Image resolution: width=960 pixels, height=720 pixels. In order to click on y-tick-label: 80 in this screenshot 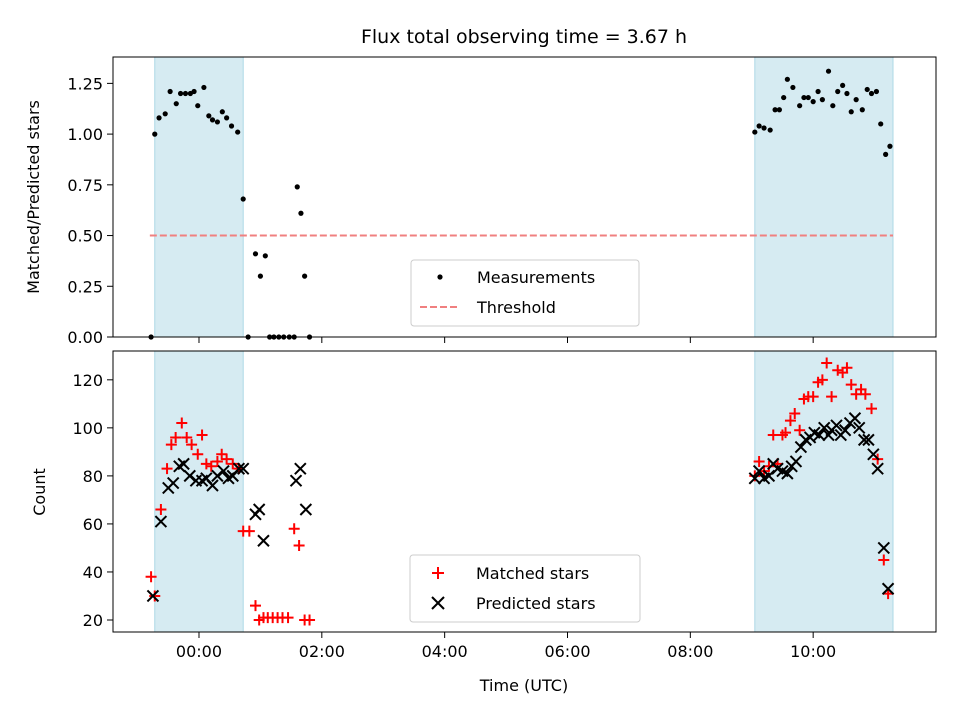, I will do `click(93, 476)`.